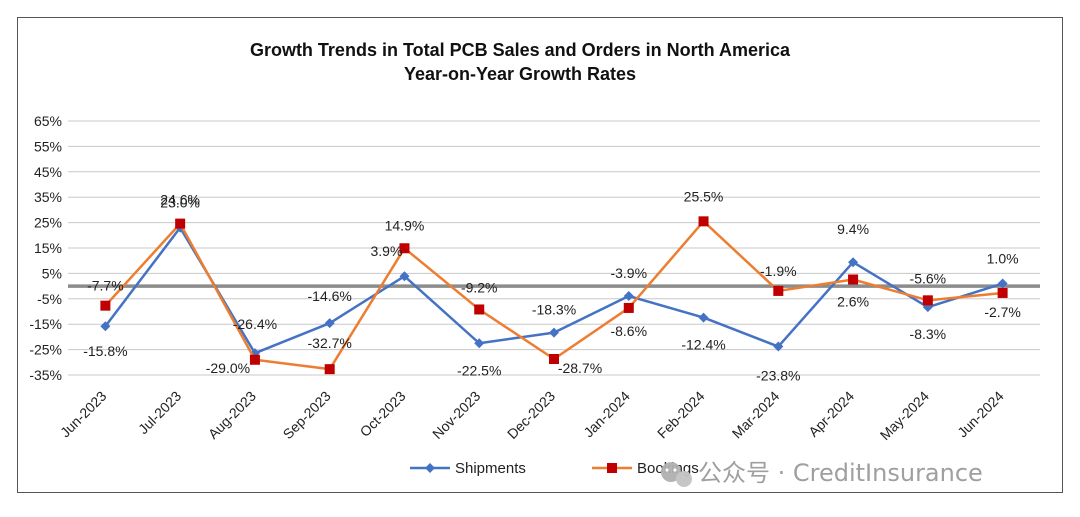 The image size is (1080, 517). What do you see at coordinates (1003, 259) in the screenshot?
I see `data-label-shipments: 1.0%` at bounding box center [1003, 259].